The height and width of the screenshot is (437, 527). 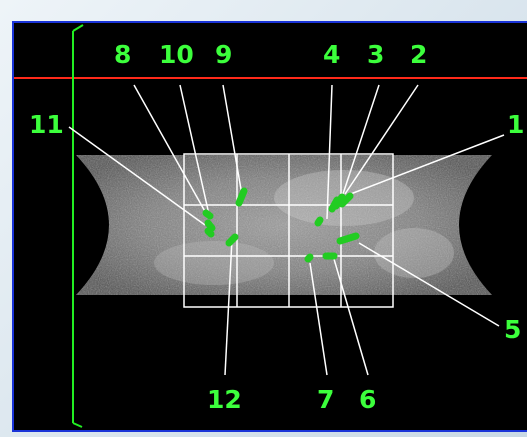 What do you see at coordinates (78, 226) in the screenshot?
I see `vertical-axis-line` at bounding box center [78, 226].